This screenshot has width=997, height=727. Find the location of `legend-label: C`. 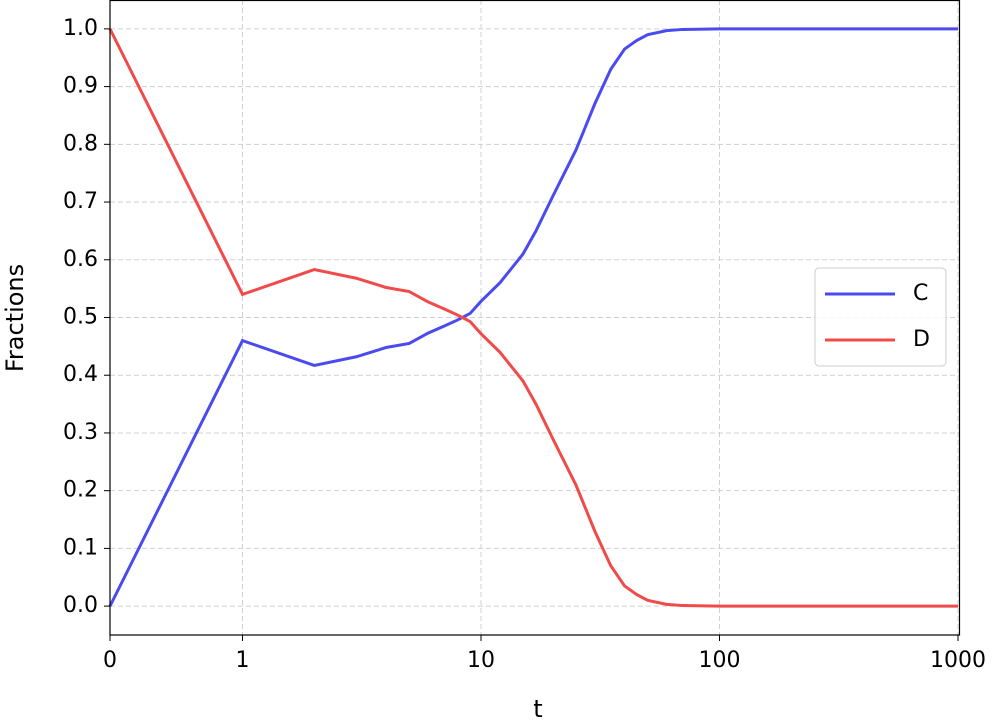

legend-label: C is located at coordinates (920, 293).